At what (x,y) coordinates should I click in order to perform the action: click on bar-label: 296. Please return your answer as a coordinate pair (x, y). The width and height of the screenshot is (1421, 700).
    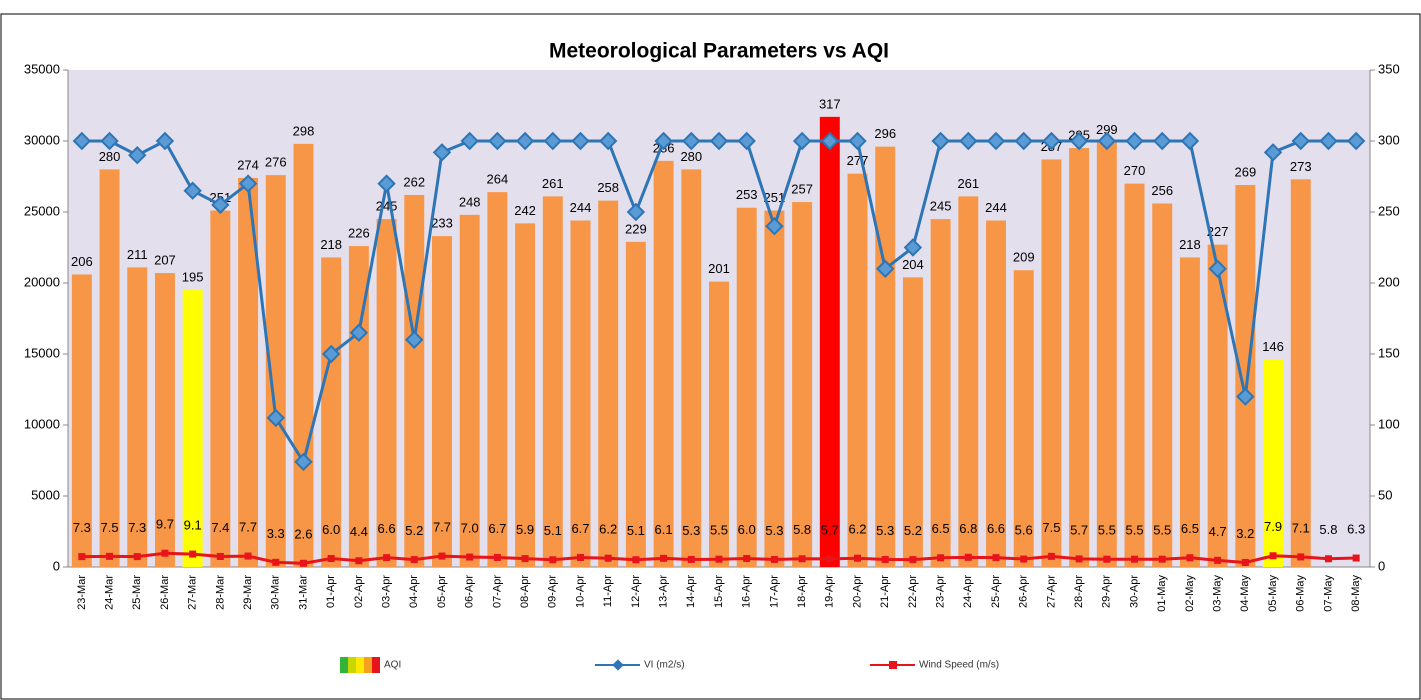
    Looking at the image, I should click on (885, 133).